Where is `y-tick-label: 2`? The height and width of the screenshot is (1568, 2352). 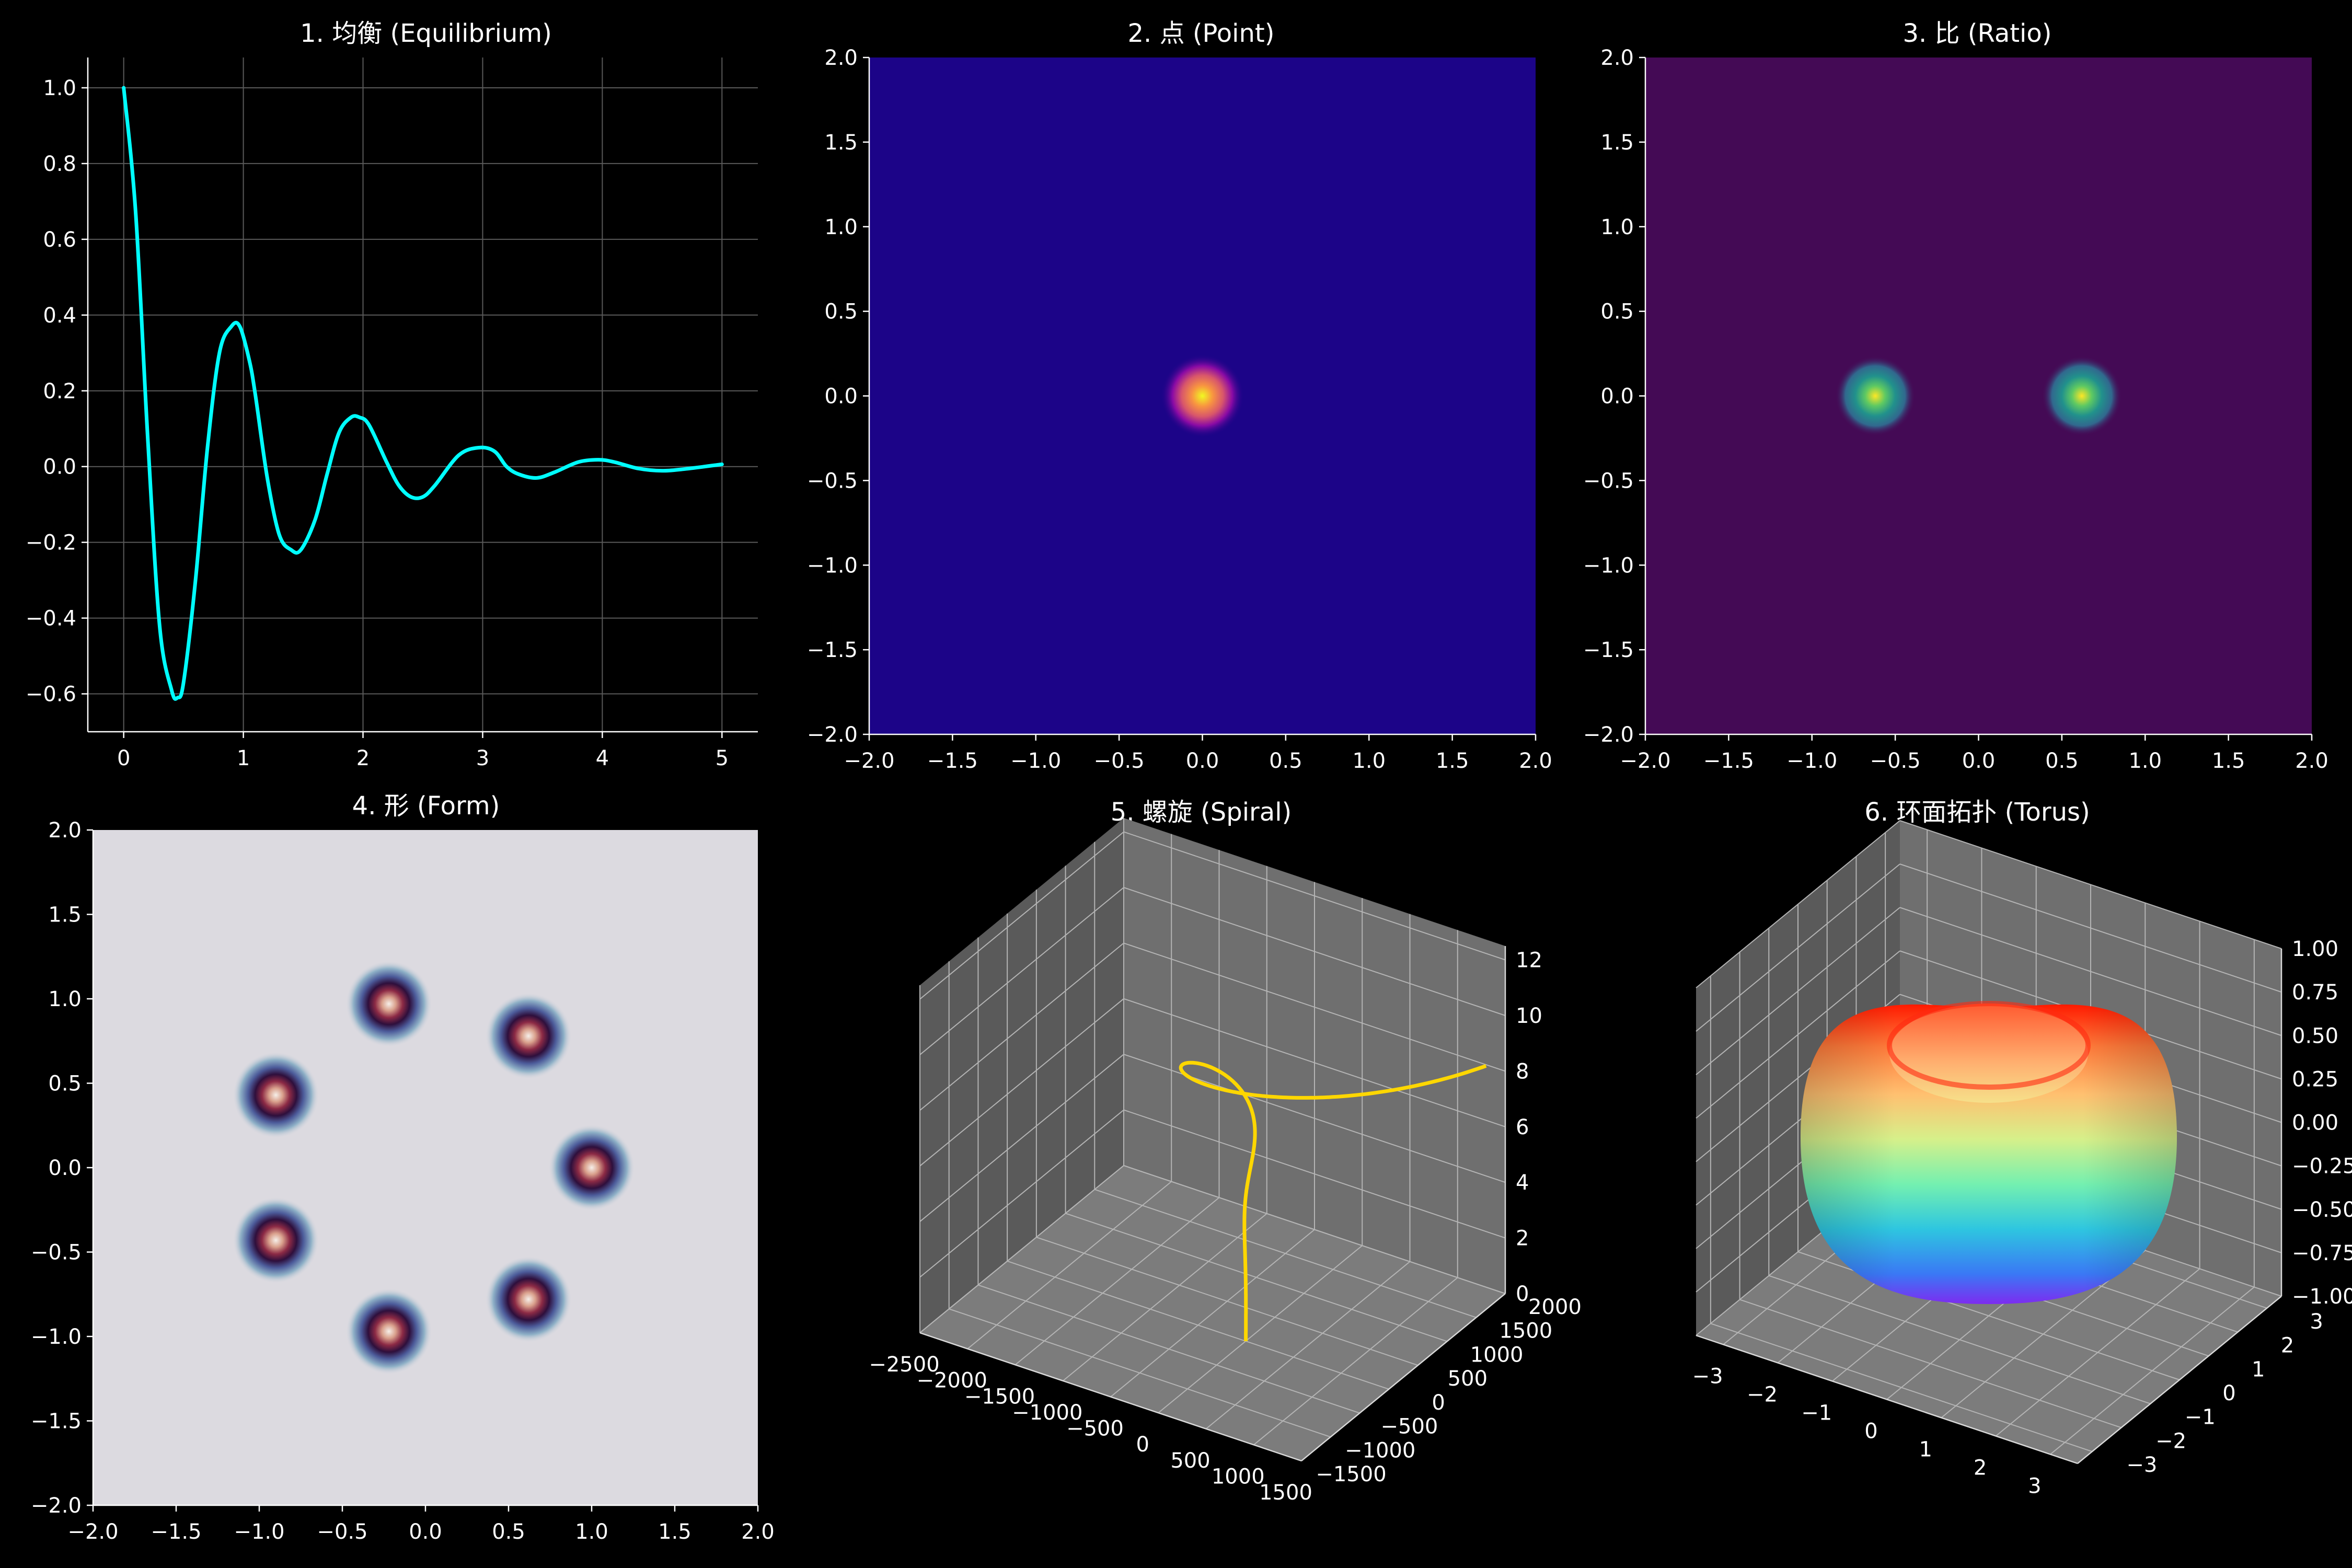
y-tick-label: 2 is located at coordinates (2287, 1346).